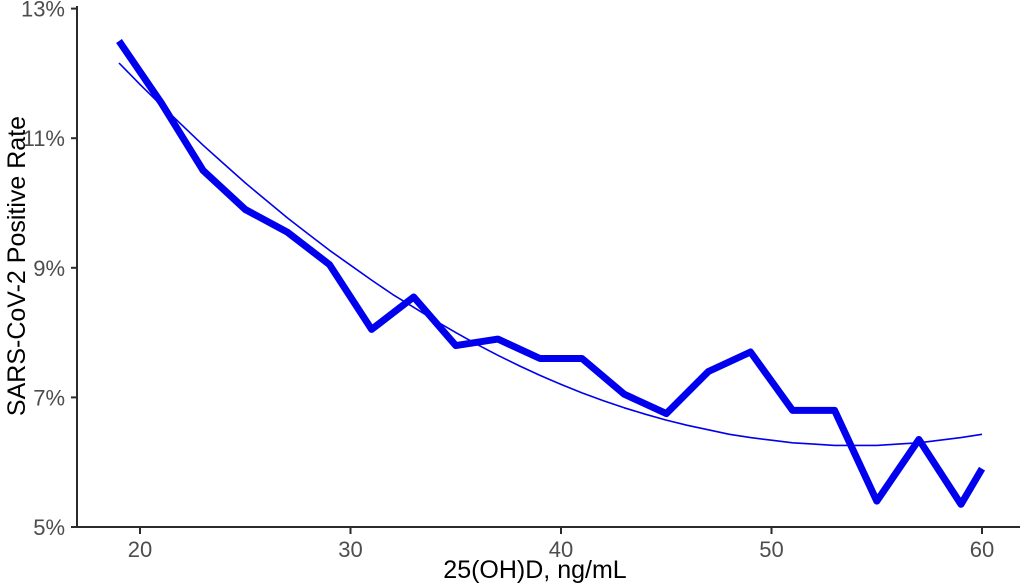 The height and width of the screenshot is (586, 1024). I want to click on x-tick-label: 30, so click(350, 549).